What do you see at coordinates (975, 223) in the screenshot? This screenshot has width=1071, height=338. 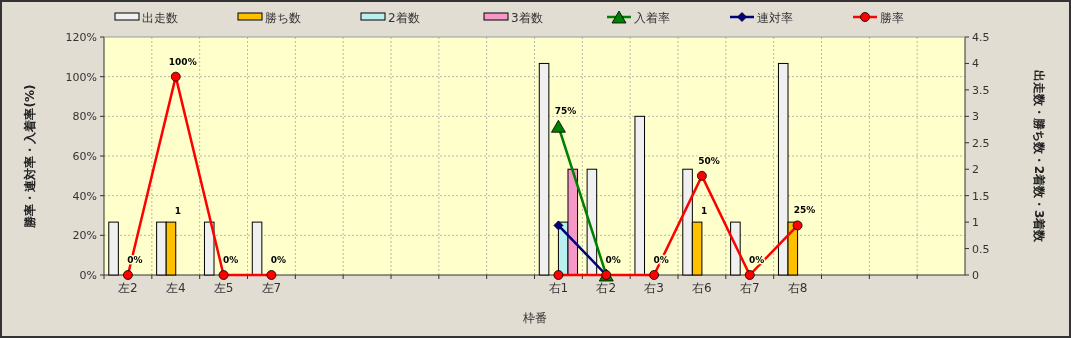 I see `y2-tick-label: 1` at bounding box center [975, 223].